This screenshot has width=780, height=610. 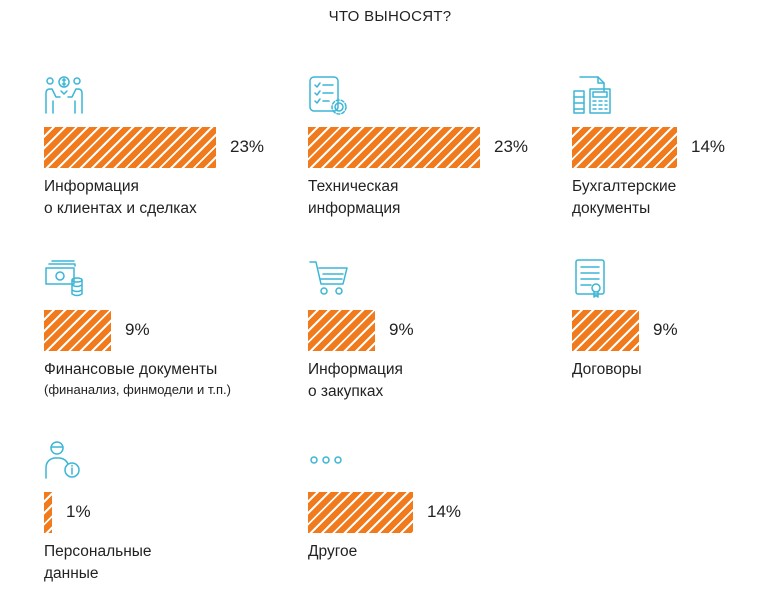 I want to click on category-item: 23% Техническая информация, so click(x=433, y=160).